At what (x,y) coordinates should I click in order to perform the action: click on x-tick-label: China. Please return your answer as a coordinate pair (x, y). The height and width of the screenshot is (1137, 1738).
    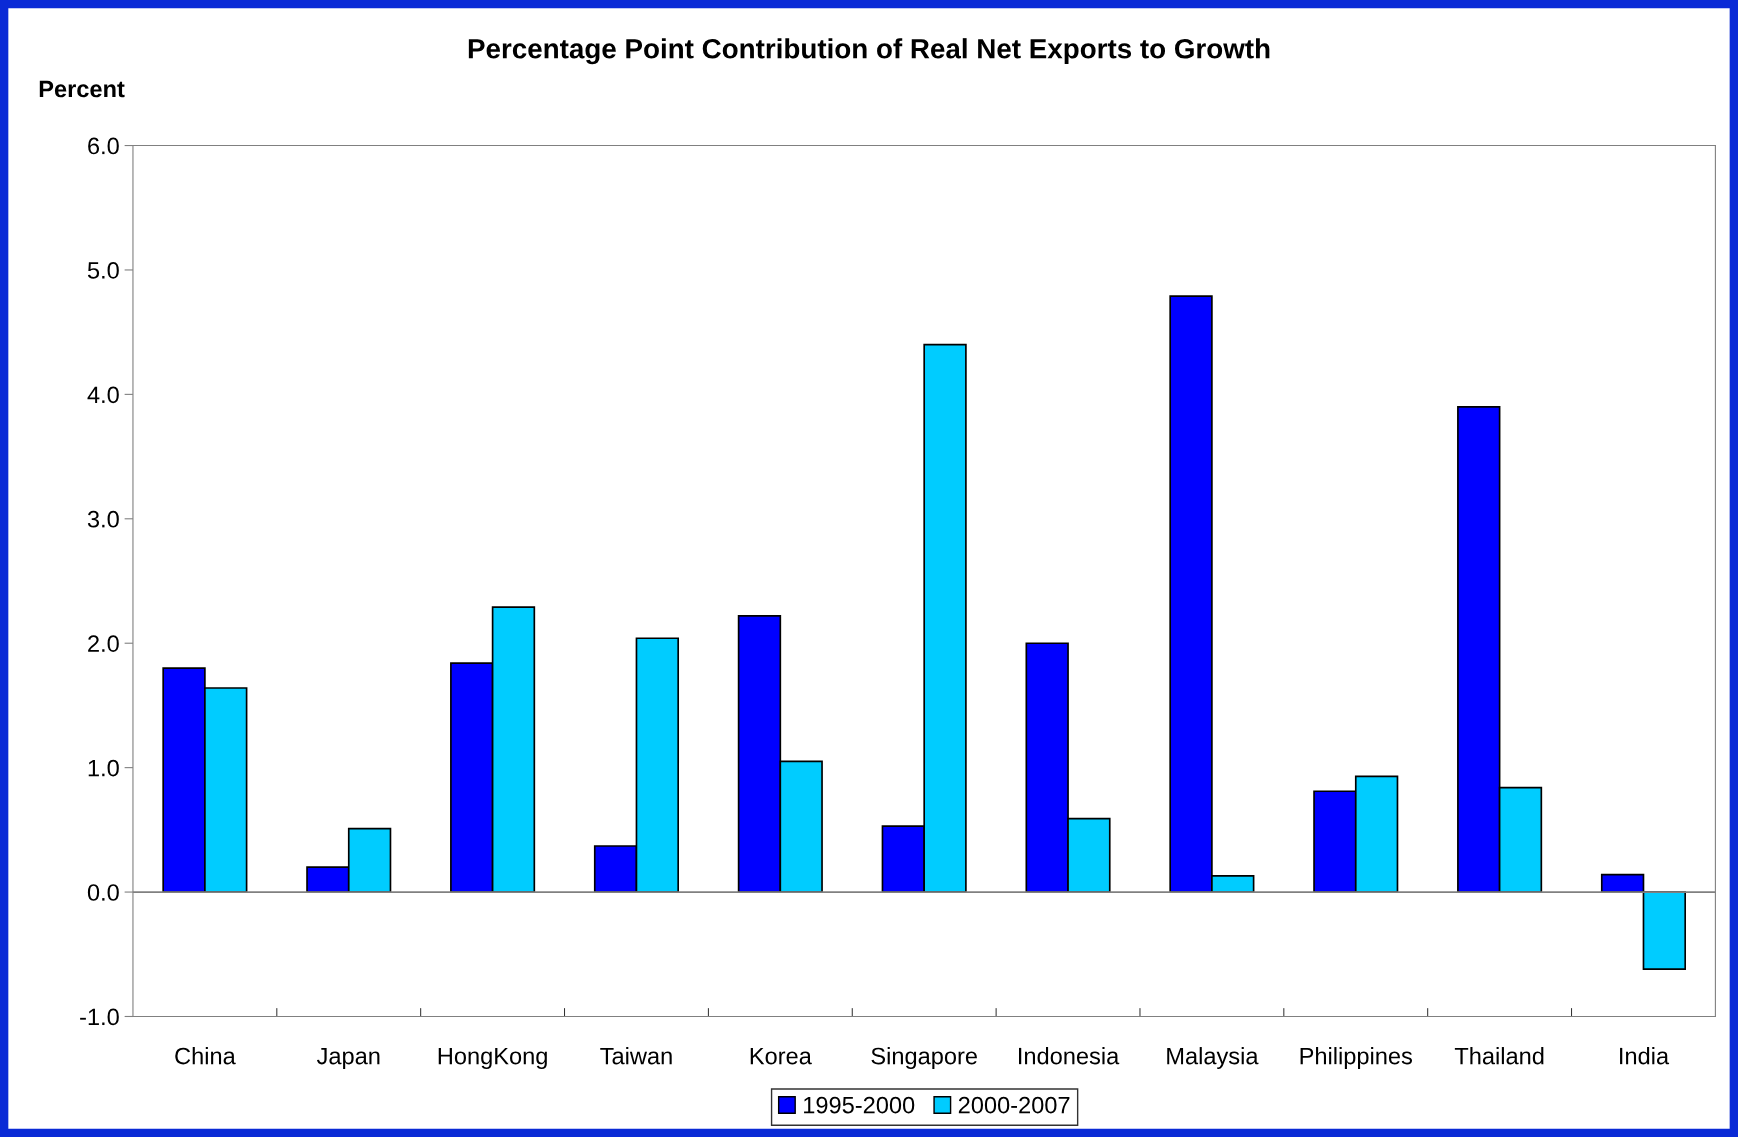
    Looking at the image, I should click on (205, 1056).